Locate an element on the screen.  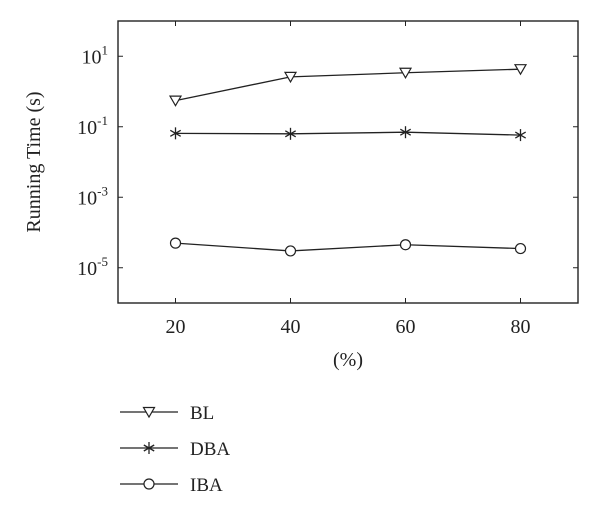
legend-marker-bl is located at coordinates (149, 412).